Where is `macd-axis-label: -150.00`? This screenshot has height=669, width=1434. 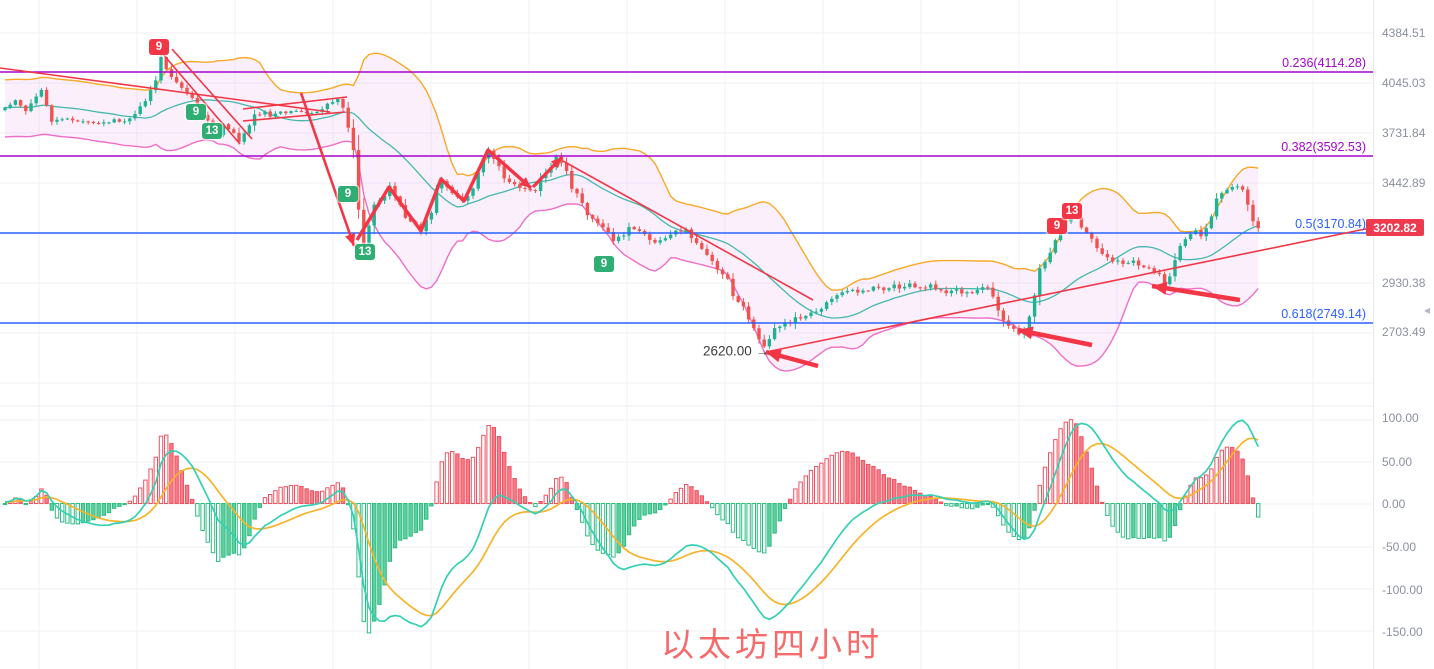 macd-axis-label: -150.00 is located at coordinates (1402, 632).